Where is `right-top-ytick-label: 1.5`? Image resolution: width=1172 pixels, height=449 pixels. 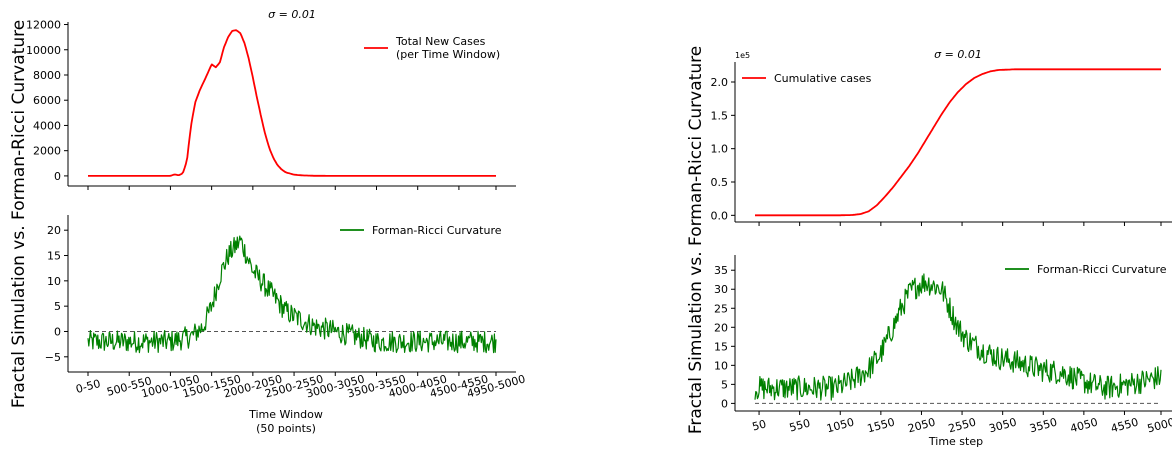
right-top-ytick-label: 1.5 is located at coordinates (720, 115).